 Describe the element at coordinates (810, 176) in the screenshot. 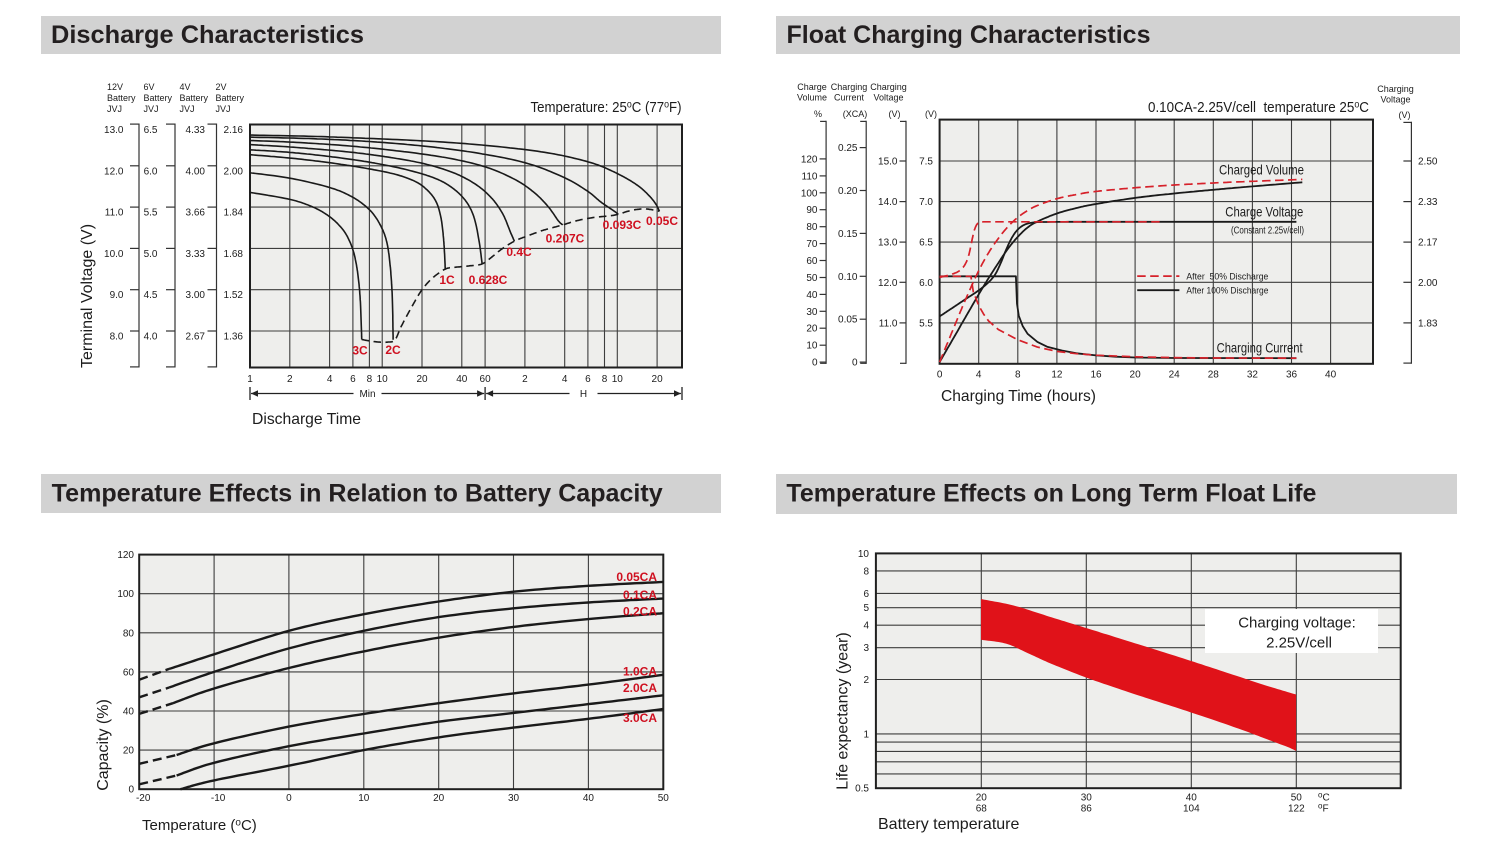

I see `svg-text: 110` at that location.